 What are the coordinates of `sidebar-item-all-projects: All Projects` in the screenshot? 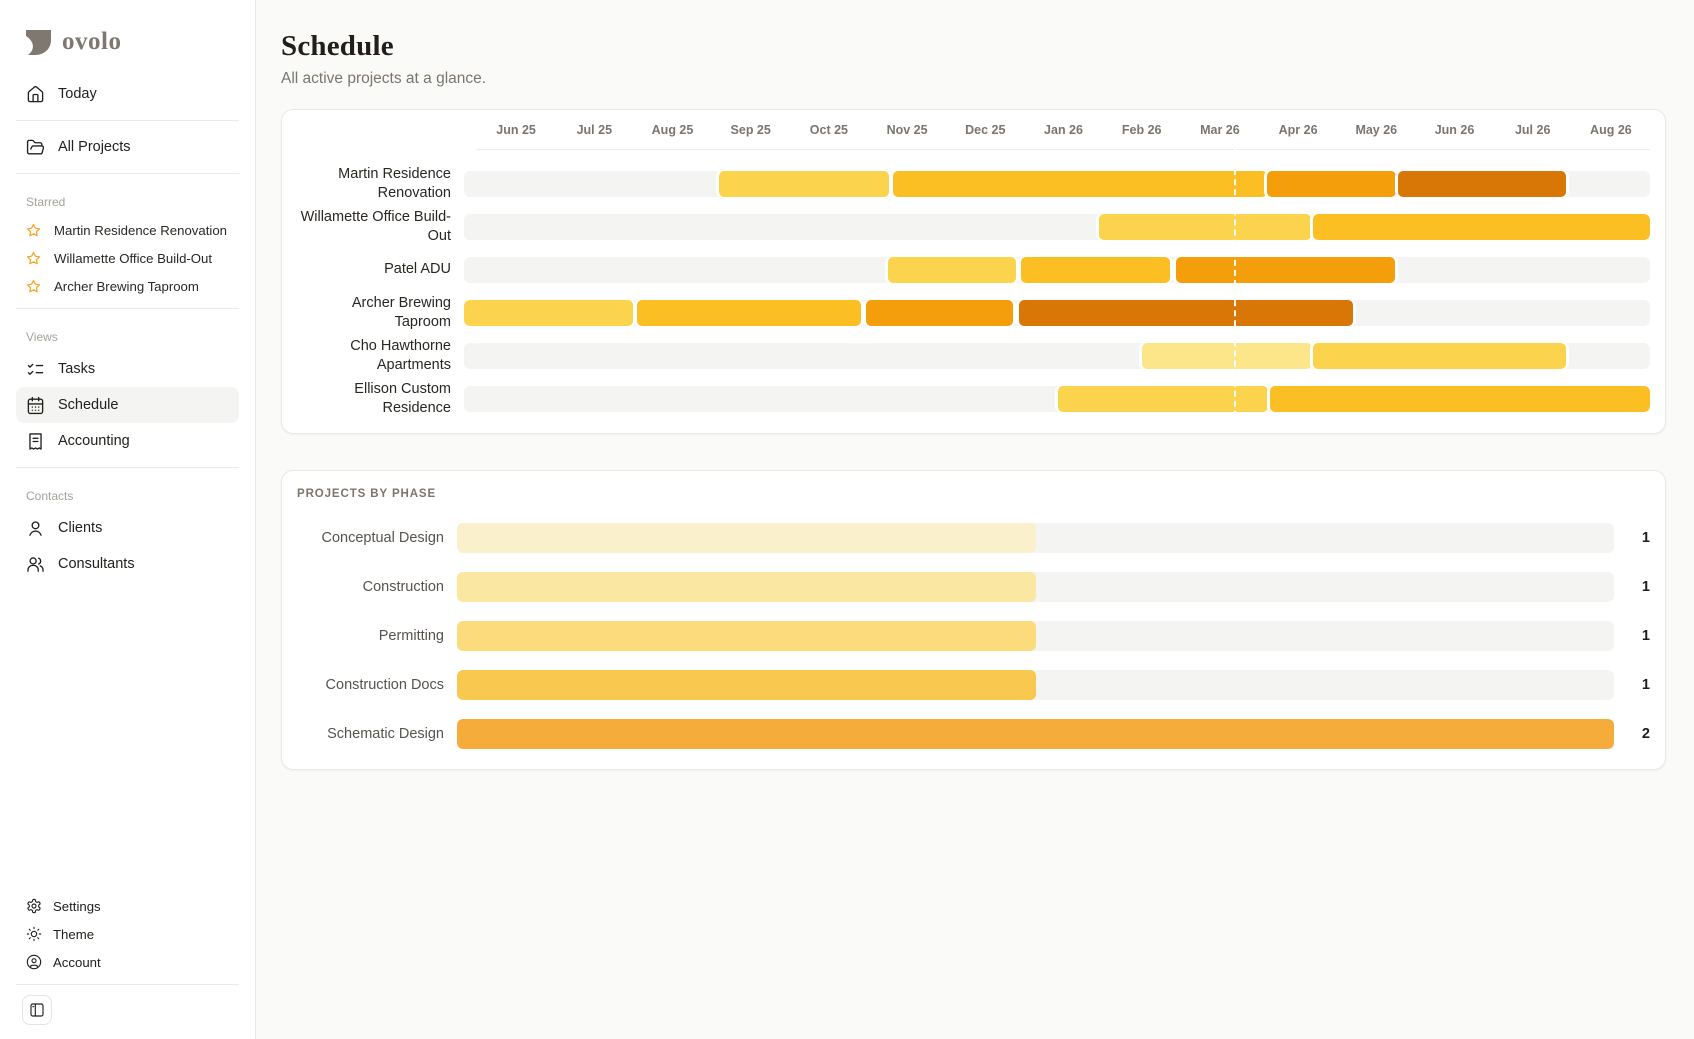 It's located at (127, 147).